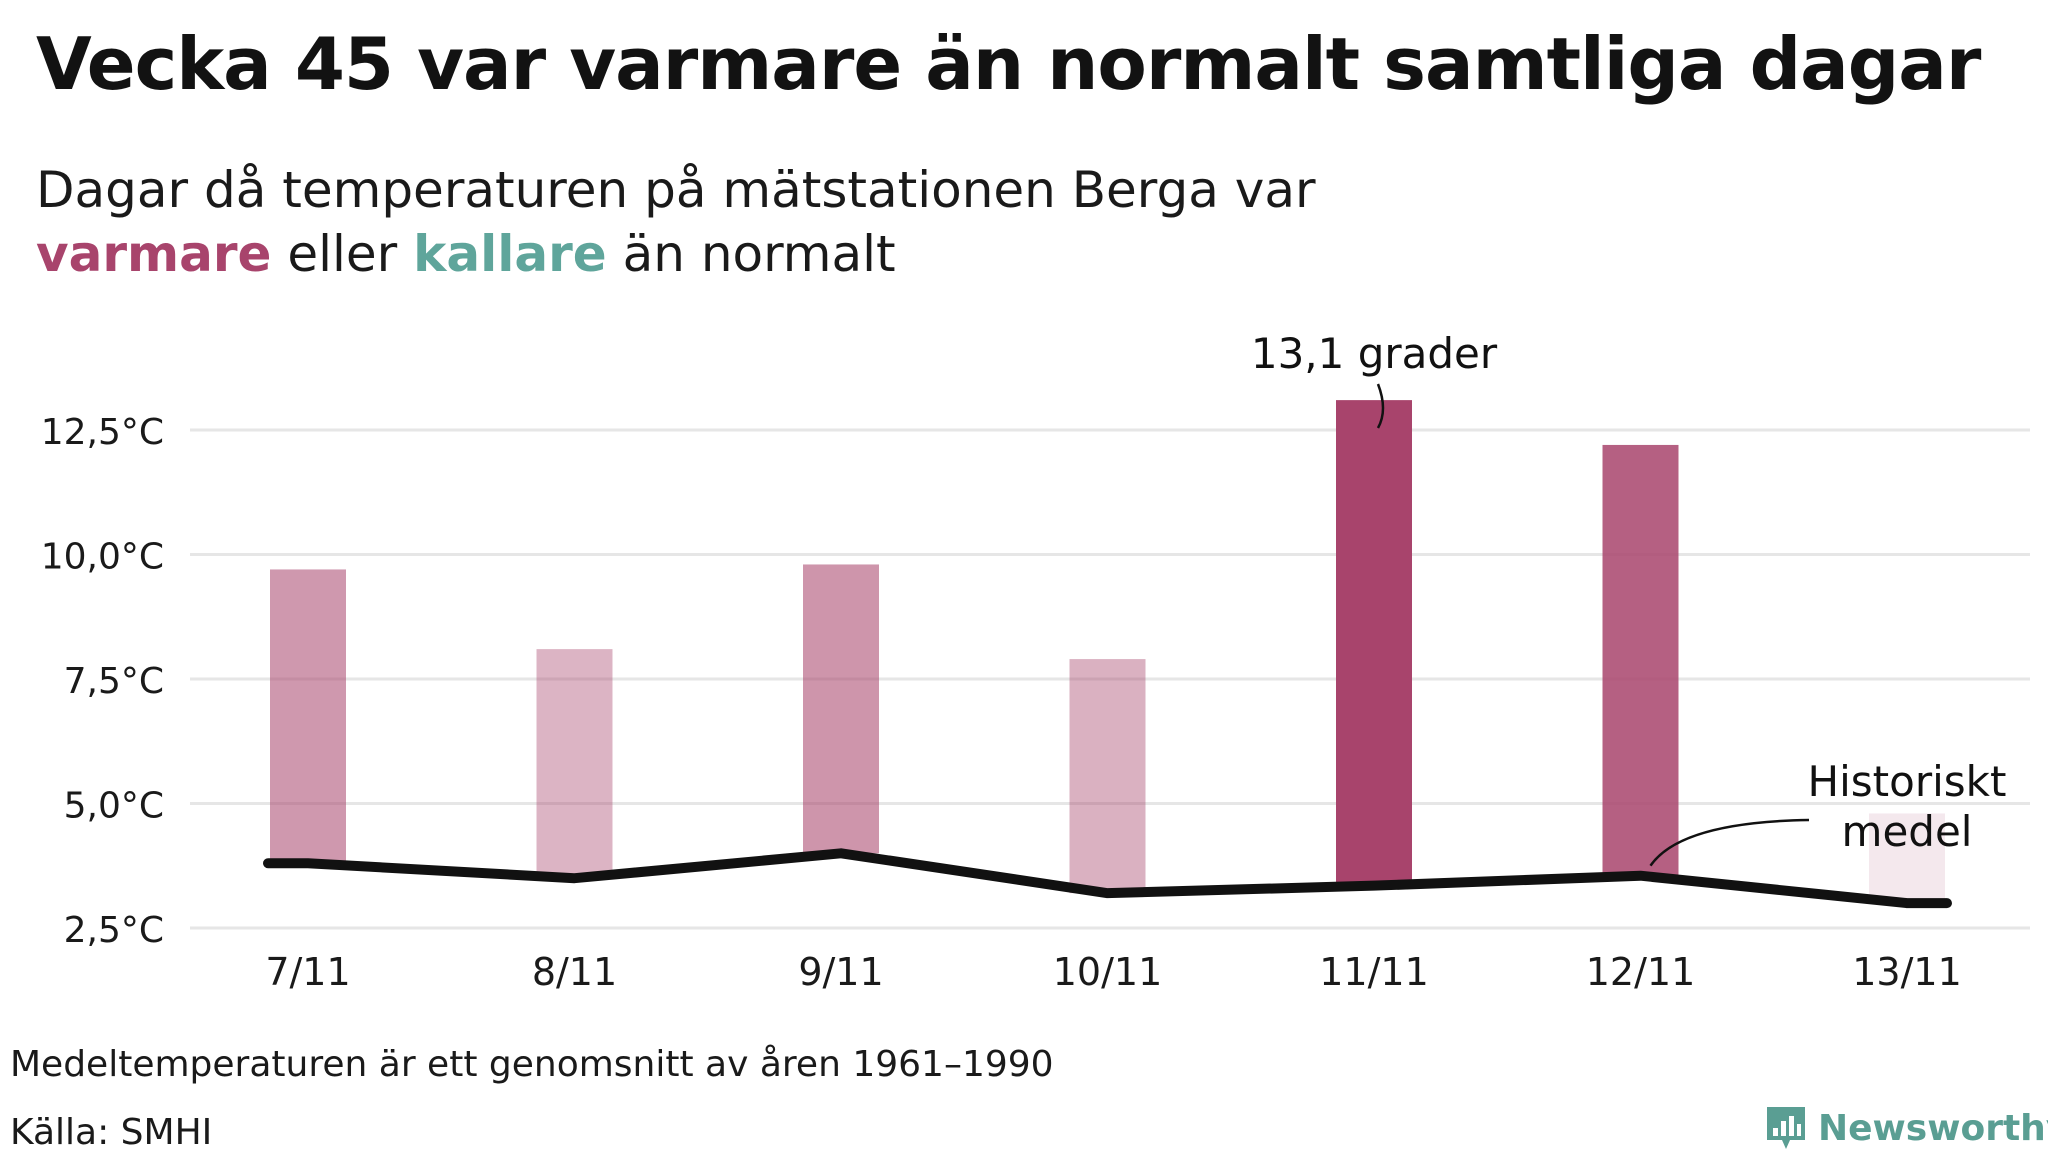 This screenshot has width=2048, height=1153. I want to click on average-line, so click(1107, 878).